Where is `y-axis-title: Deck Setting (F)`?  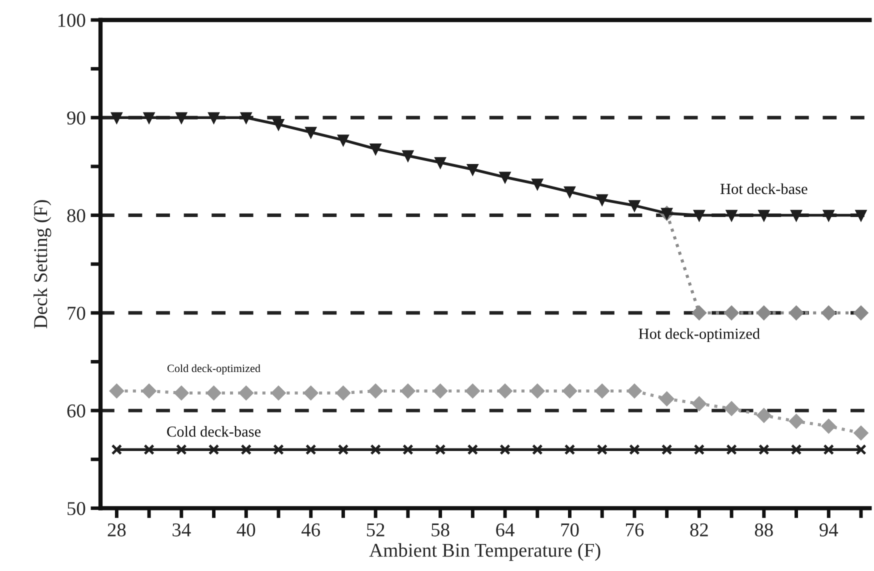
y-axis-title: Deck Setting (F) is located at coordinates (43, 264).